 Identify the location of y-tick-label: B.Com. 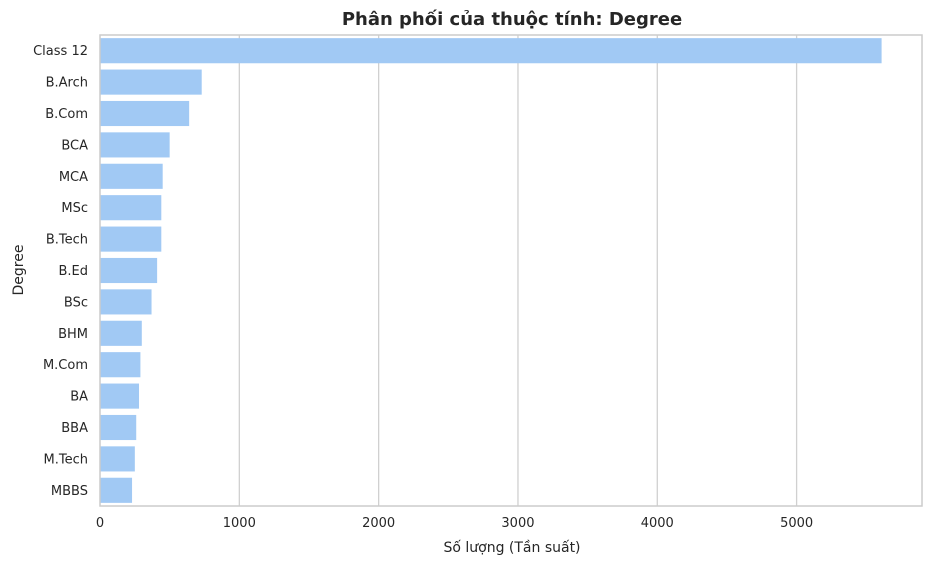
(66, 114).